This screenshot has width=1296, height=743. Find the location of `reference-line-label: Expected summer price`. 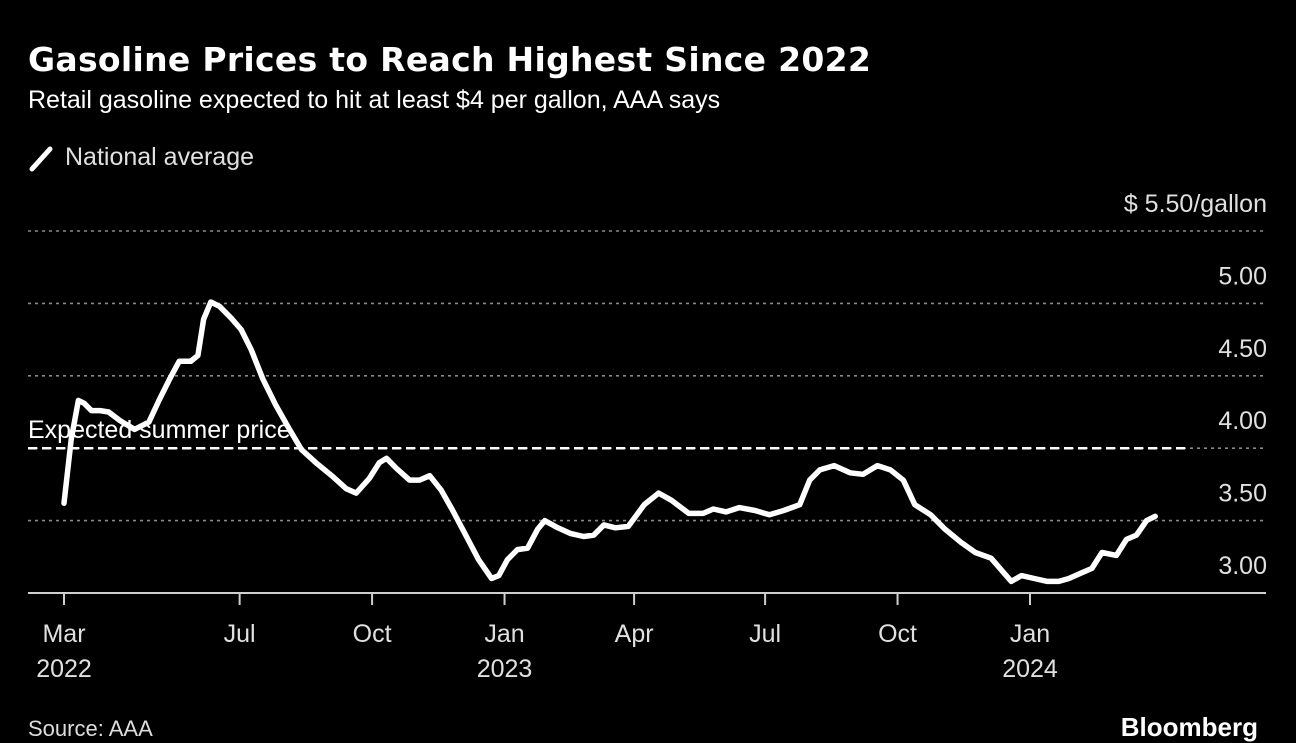

reference-line-label: Expected summer price is located at coordinates (159, 430).